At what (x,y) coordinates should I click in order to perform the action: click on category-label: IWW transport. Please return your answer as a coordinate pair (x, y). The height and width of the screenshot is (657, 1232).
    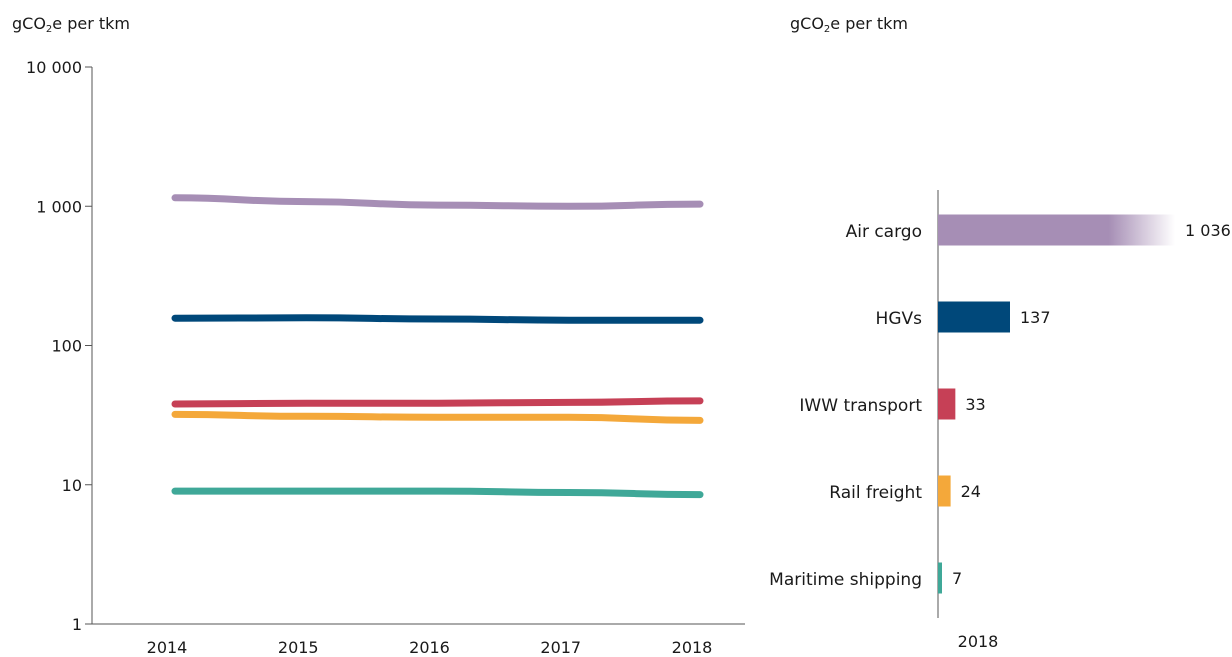
    Looking at the image, I should click on (860, 406).